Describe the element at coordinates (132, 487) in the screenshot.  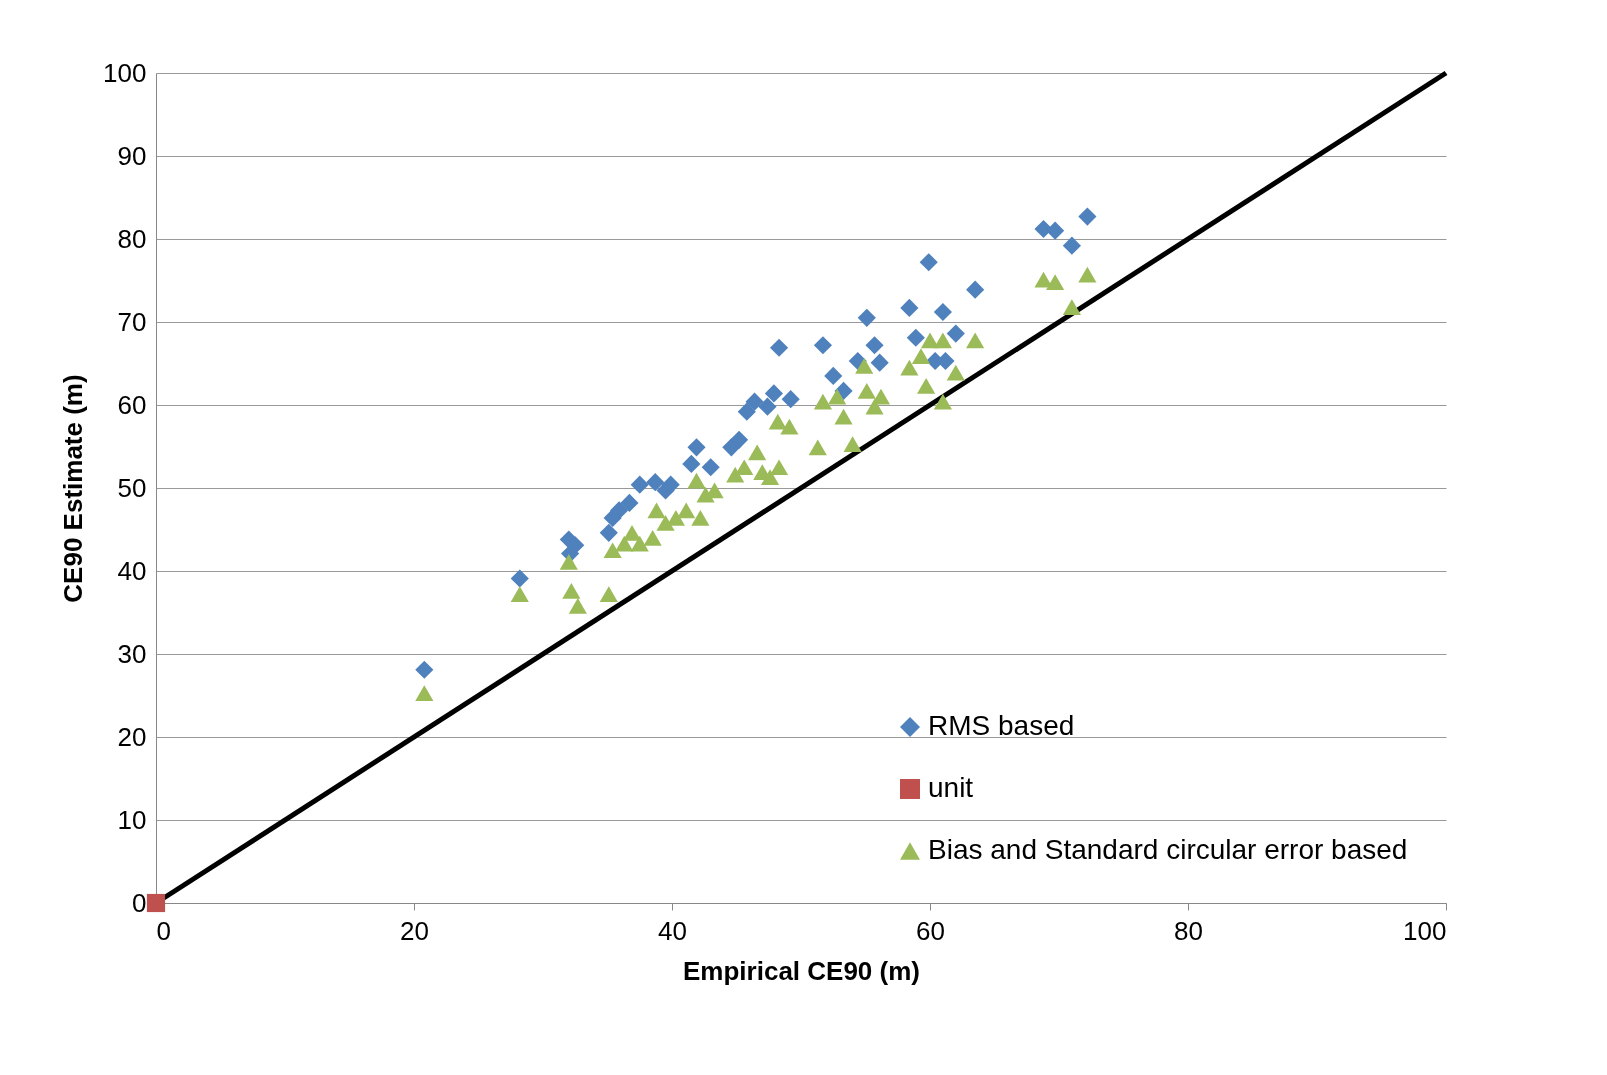
I see `y-tick-label: 50` at that location.